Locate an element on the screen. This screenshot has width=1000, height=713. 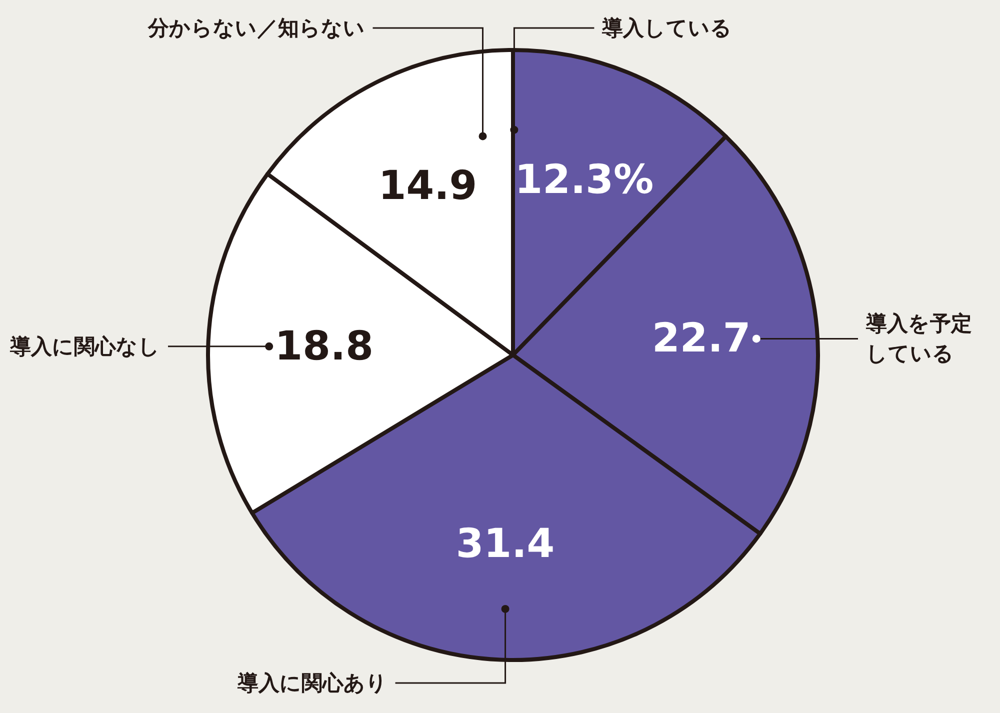
data-label: 18.8 is located at coordinates (324, 346).